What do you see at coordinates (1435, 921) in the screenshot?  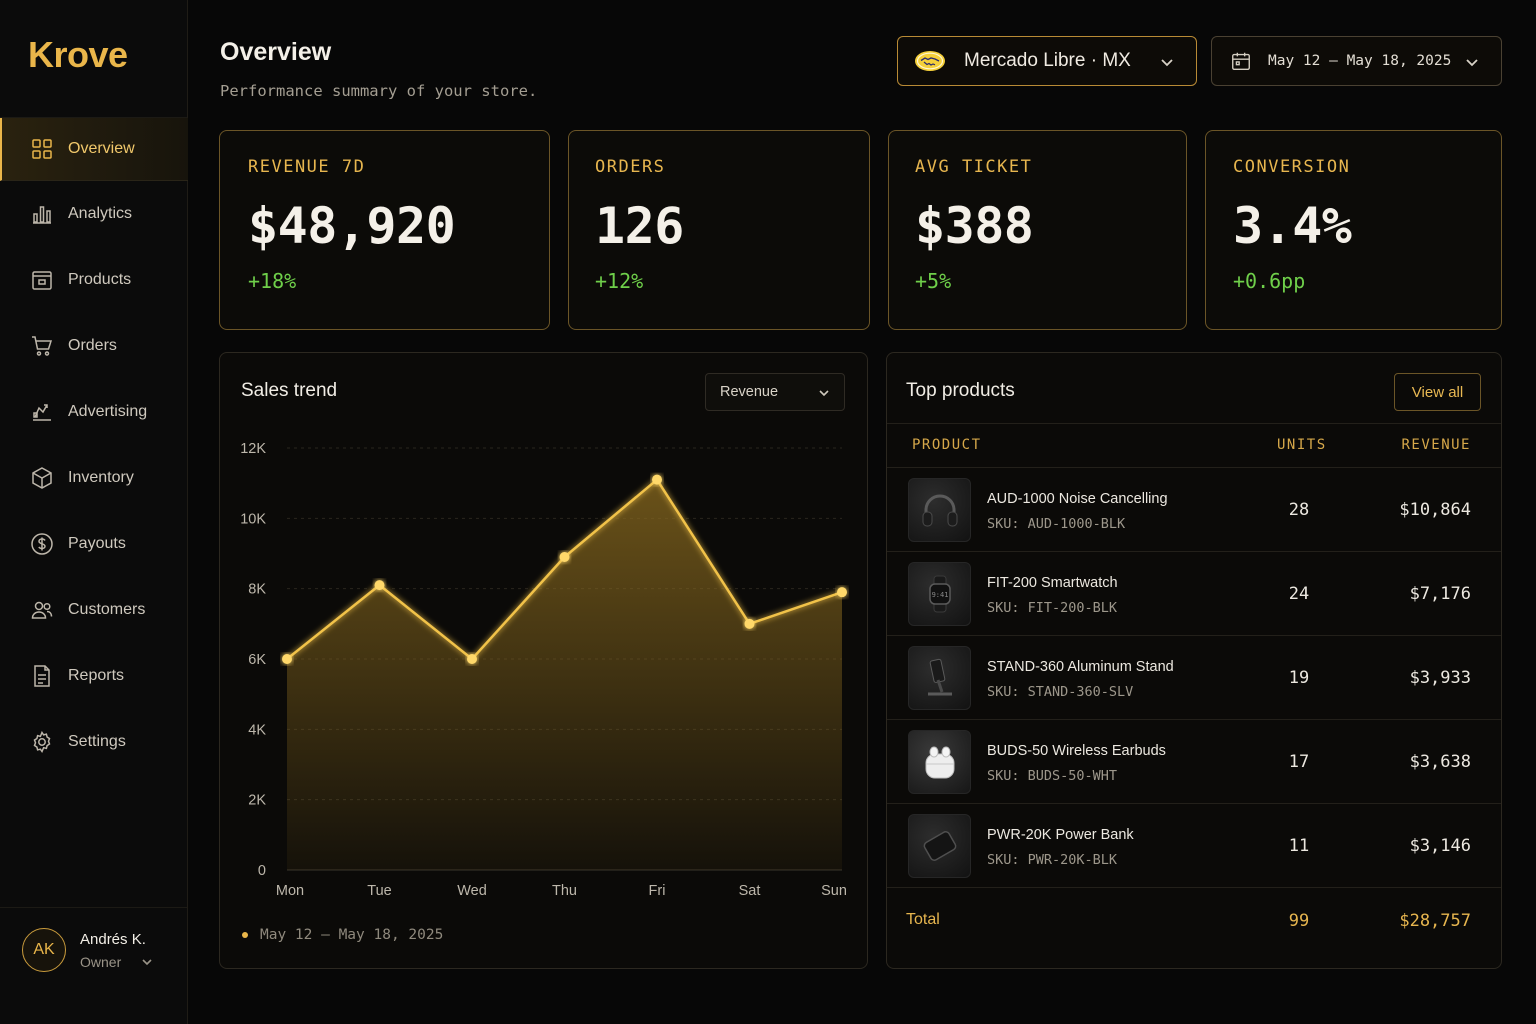 I see `total-revenue: $28,757` at bounding box center [1435, 921].